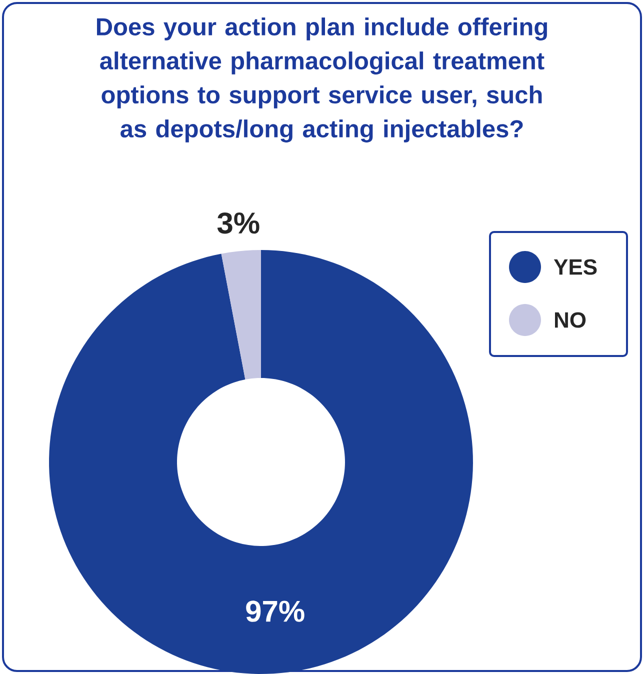  I want to click on data-label: 3%, so click(238, 223).